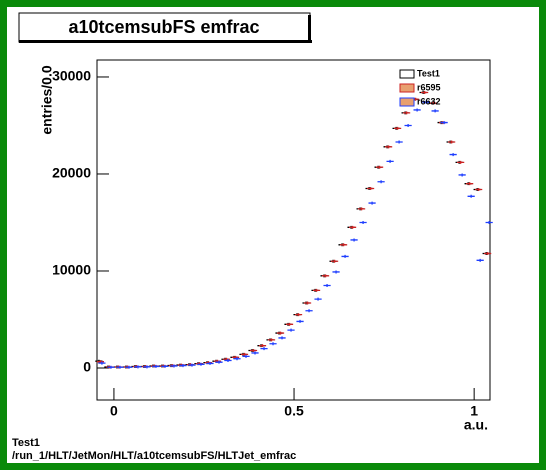 Image resolution: width=546 pixels, height=475 pixels. I want to click on legend-label: r6632, so click(429, 101).